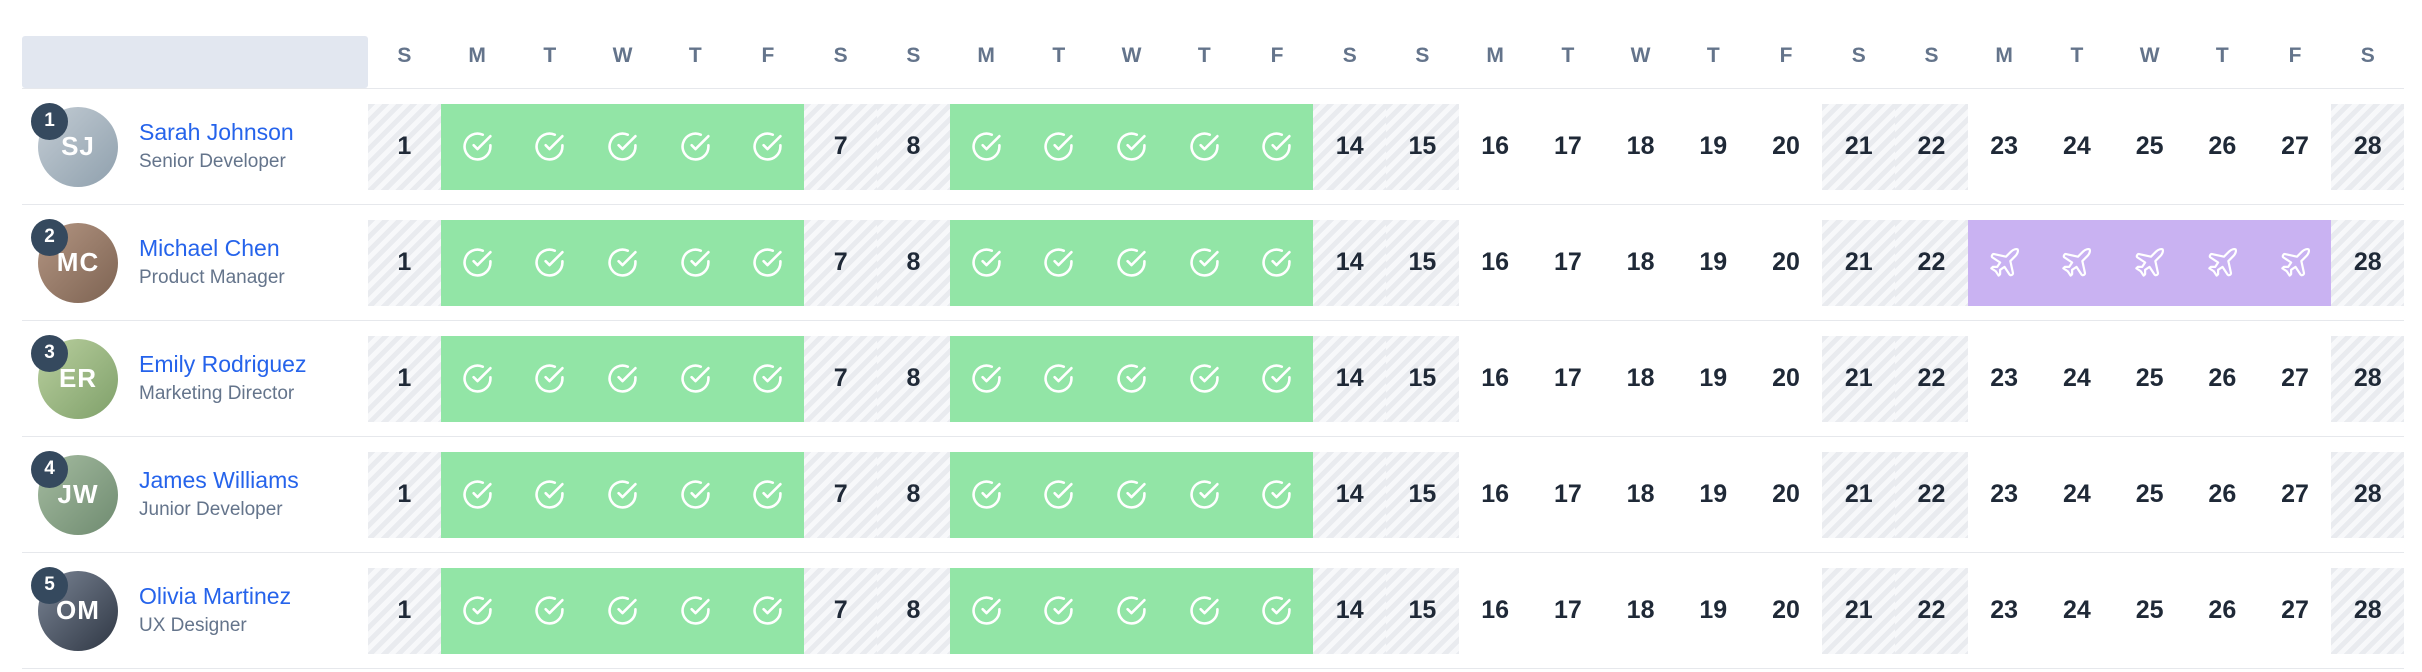 The height and width of the screenshot is (672, 2422). I want to click on day-cell-25-vacation, so click(2149, 262).